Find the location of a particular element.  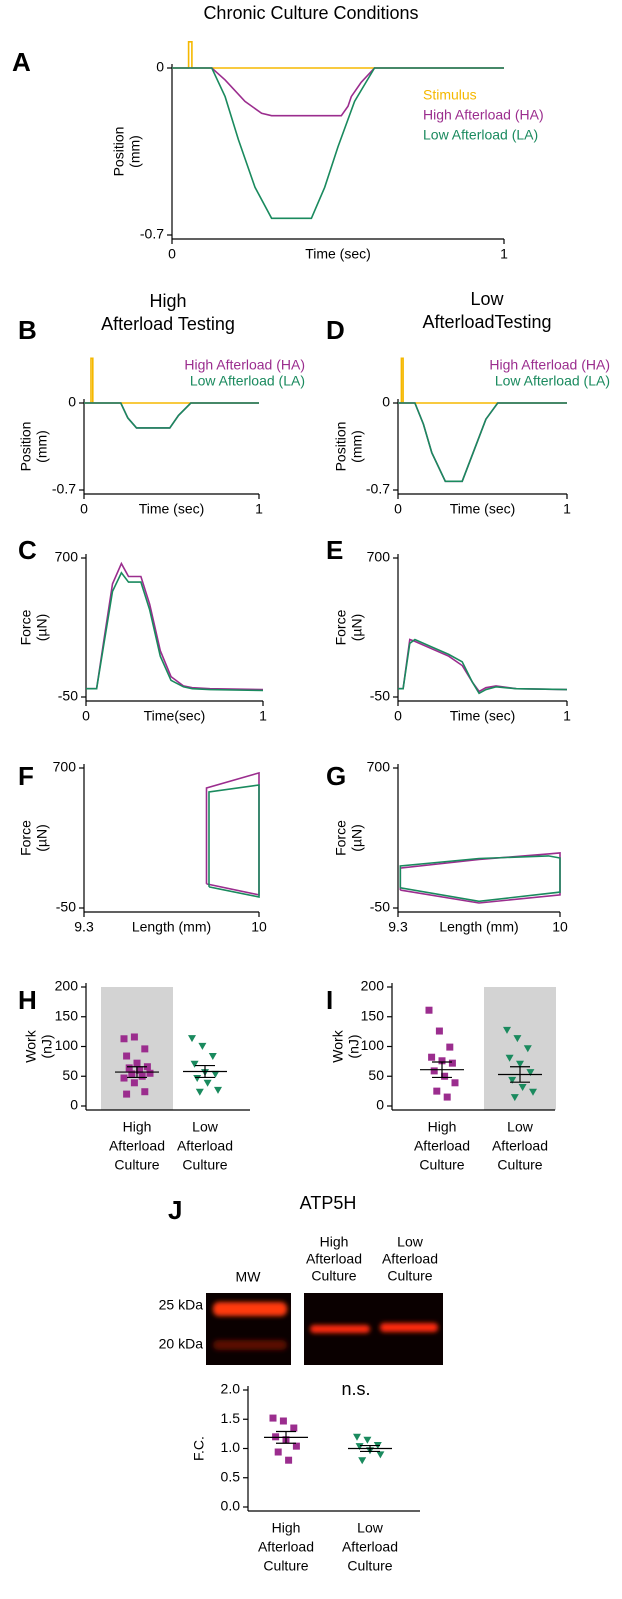

panel-label: J is located at coordinates (175, 1210).